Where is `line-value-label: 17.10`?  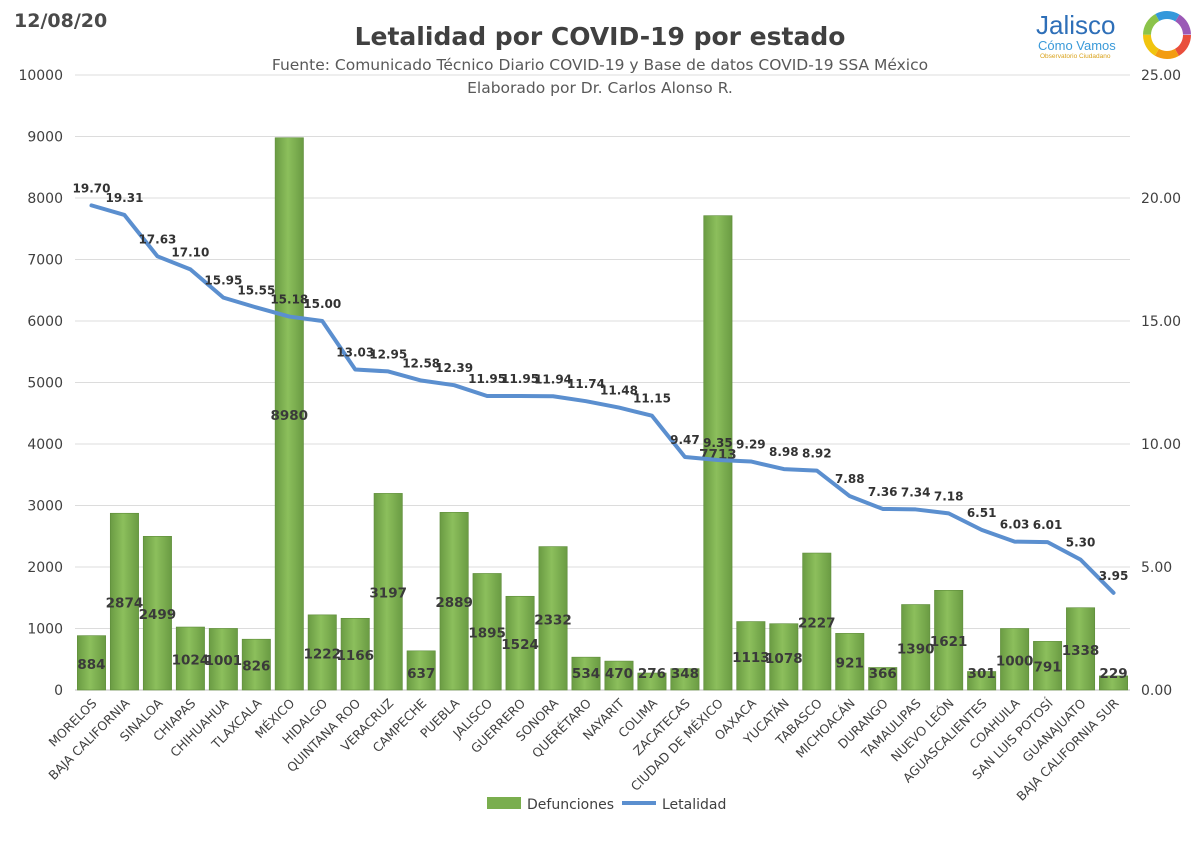 line-value-label: 17.10 is located at coordinates (190, 252).